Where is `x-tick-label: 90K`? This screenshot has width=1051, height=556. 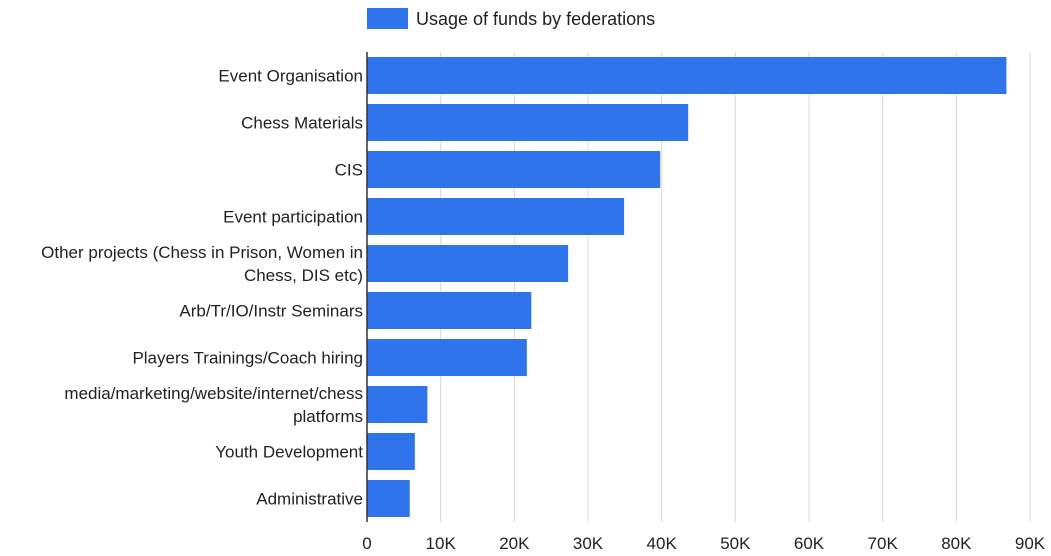 x-tick-label: 90K is located at coordinates (1030, 543).